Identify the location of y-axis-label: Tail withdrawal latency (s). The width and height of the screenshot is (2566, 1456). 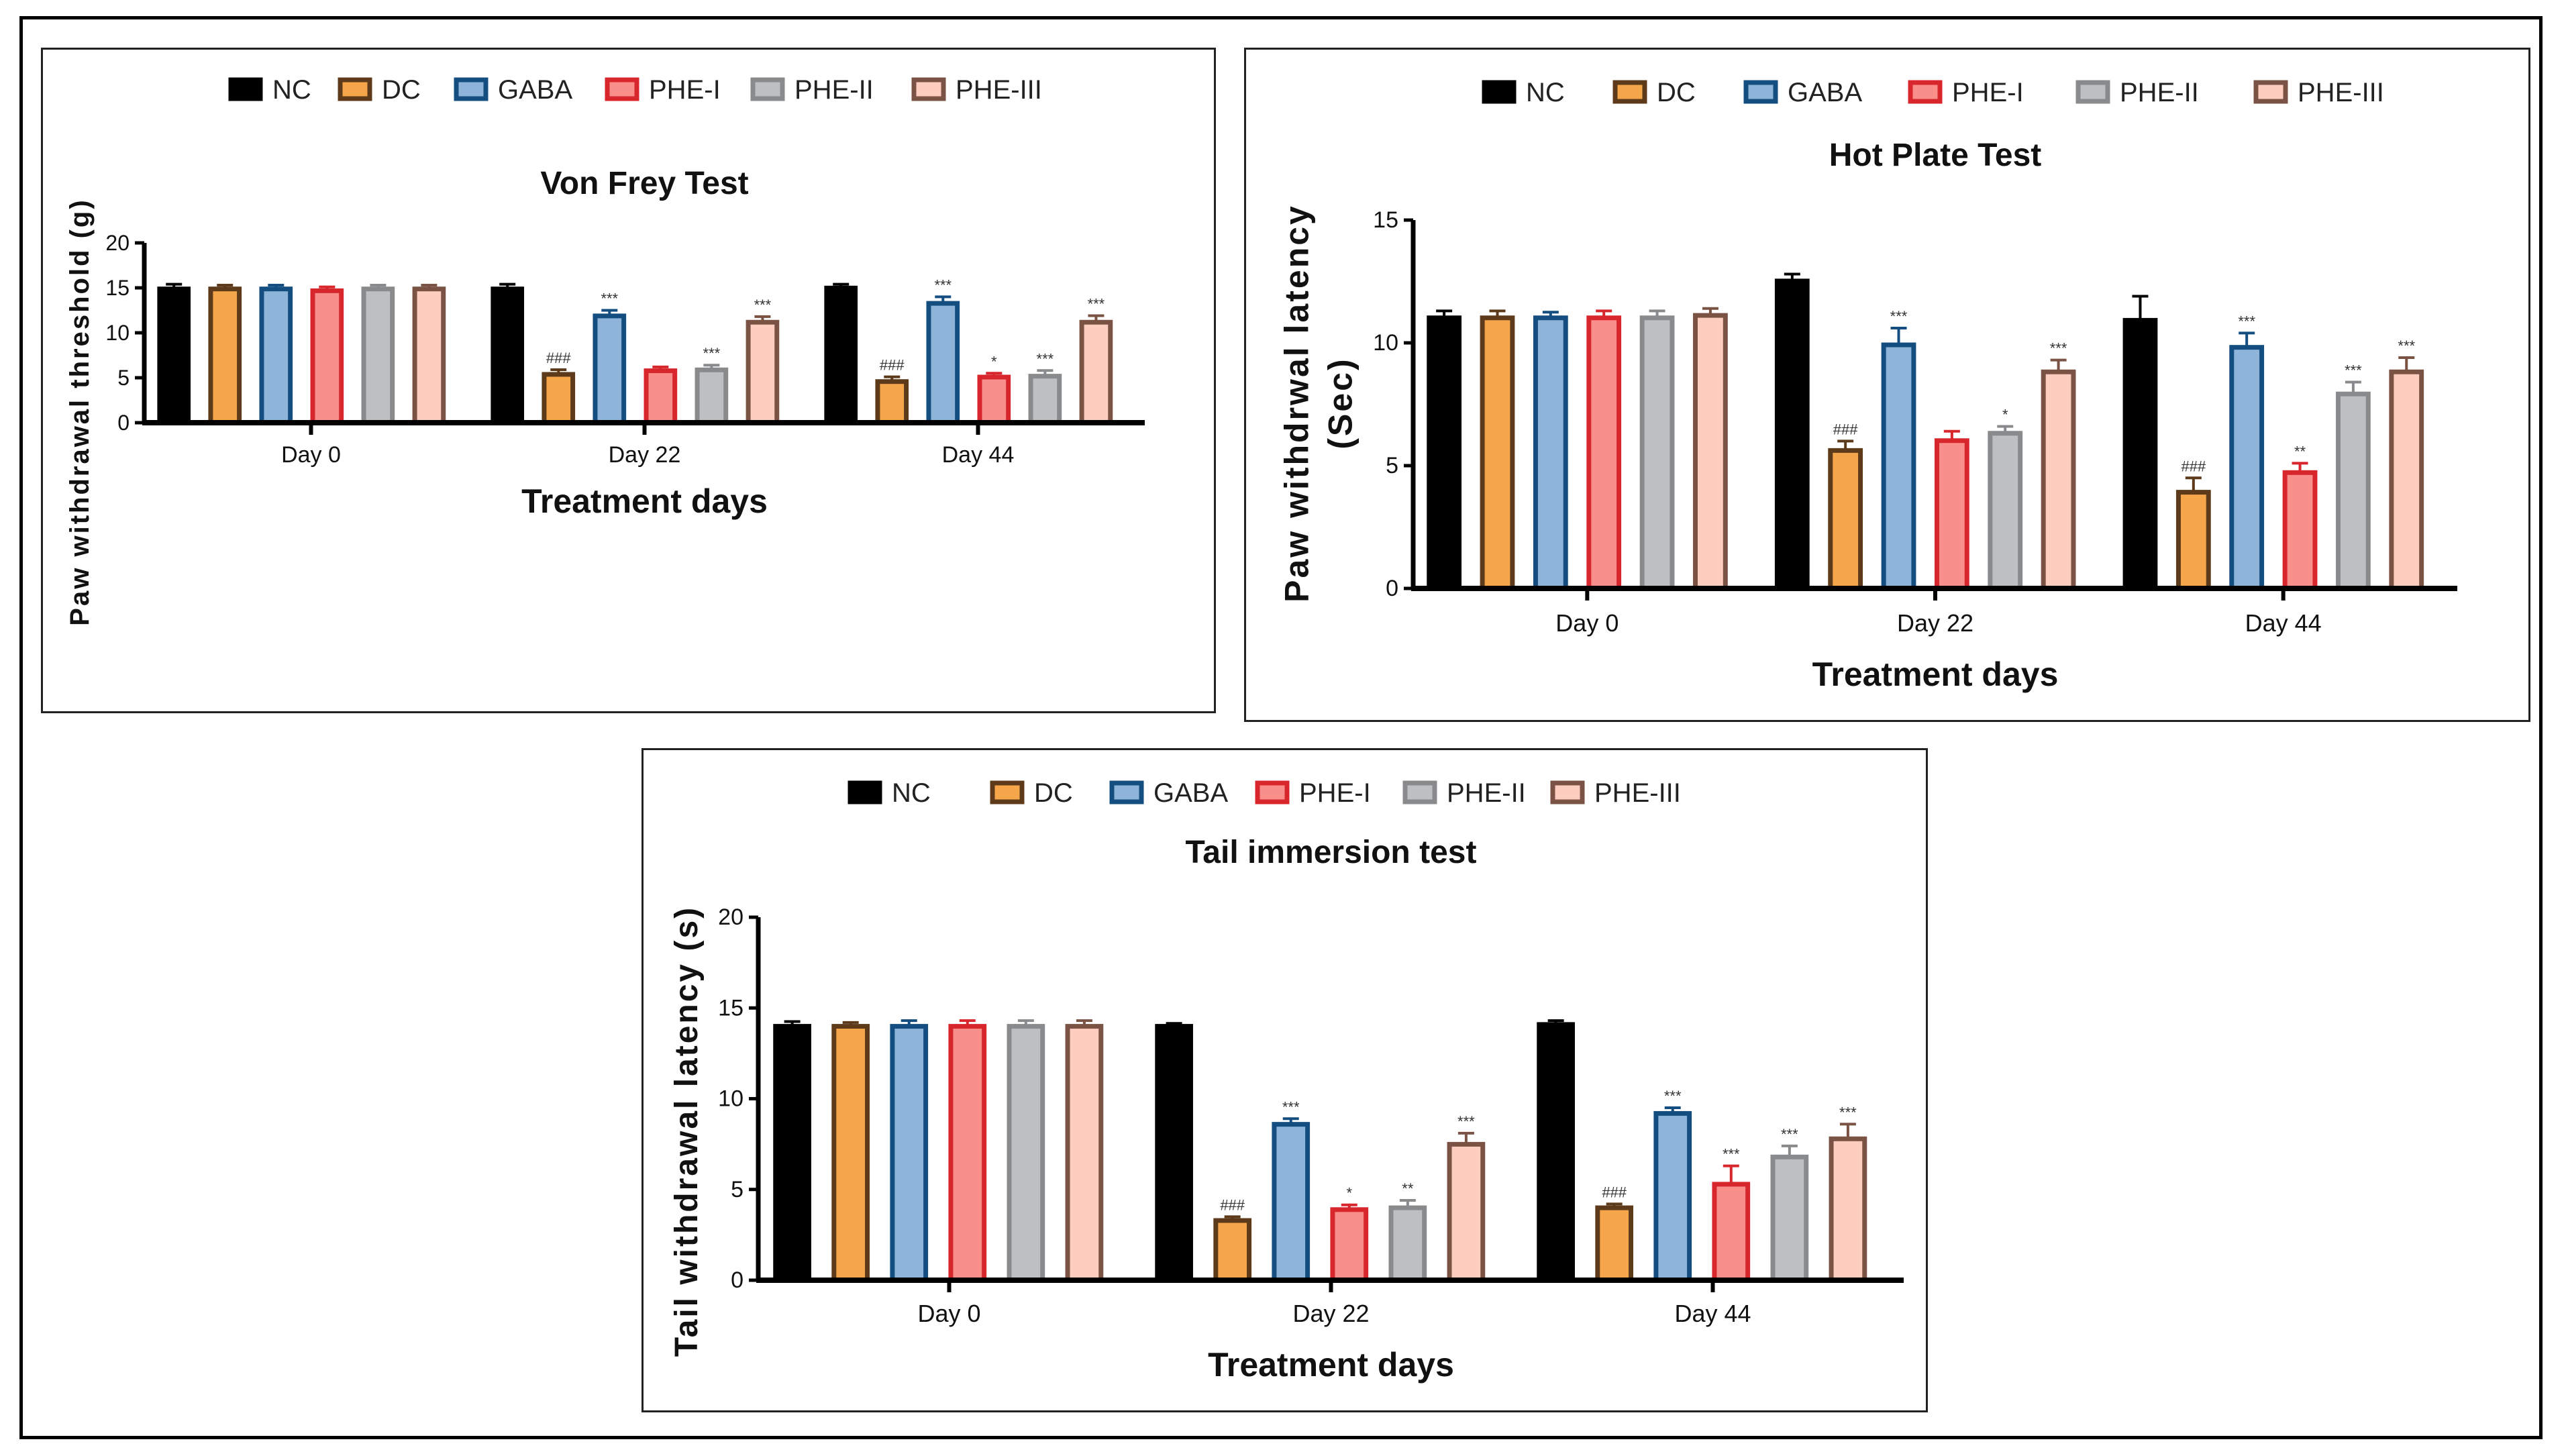
(687, 1132).